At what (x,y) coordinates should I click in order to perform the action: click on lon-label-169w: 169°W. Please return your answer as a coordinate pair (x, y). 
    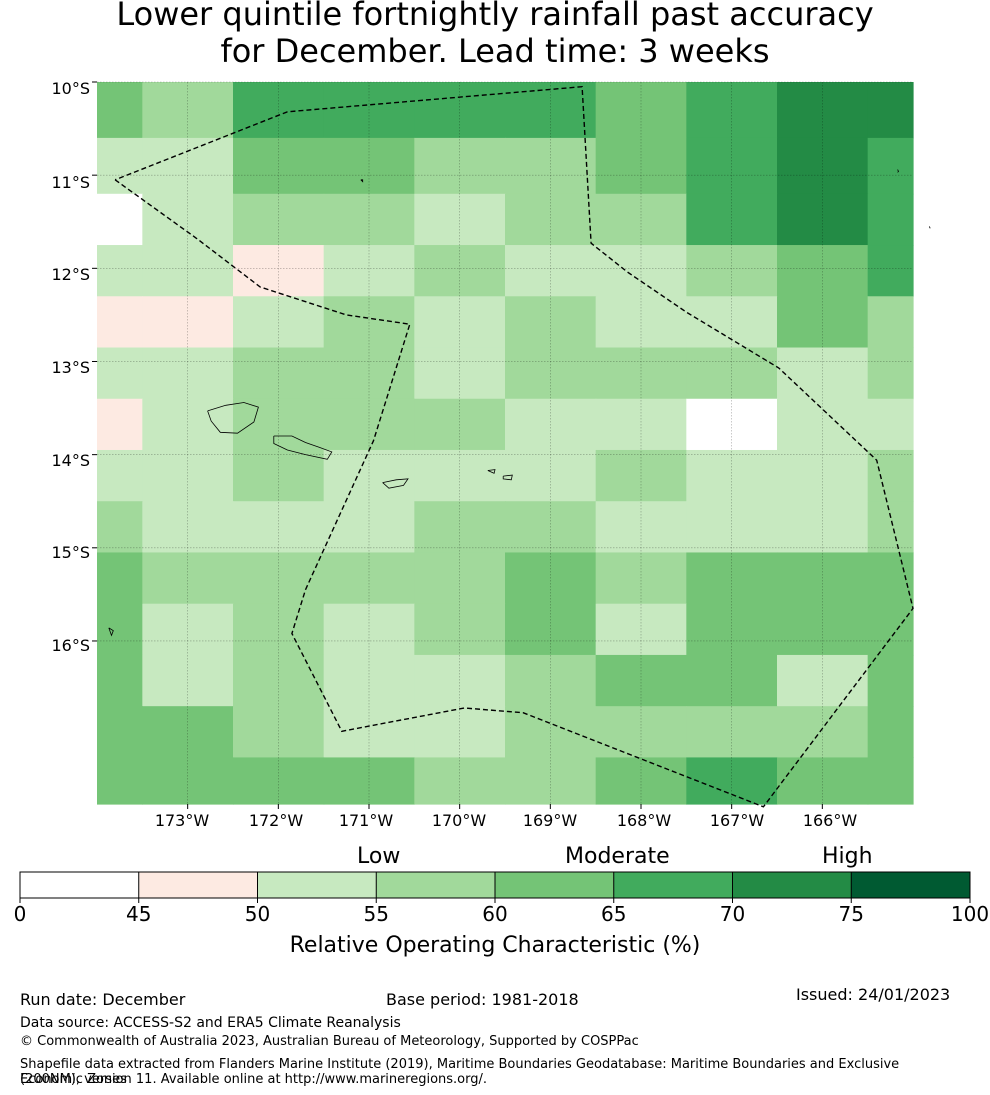
    Looking at the image, I should click on (550, 820).